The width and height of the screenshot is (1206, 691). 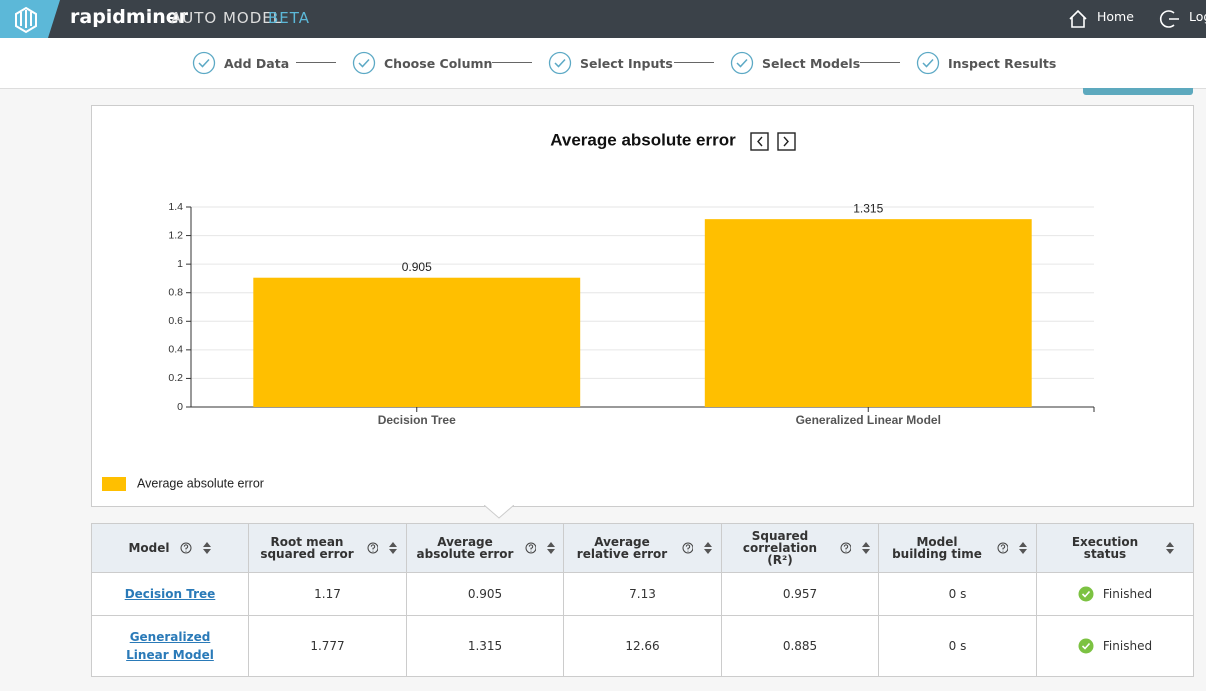 What do you see at coordinates (417, 267) in the screenshot?
I see `data-label: 0.905` at bounding box center [417, 267].